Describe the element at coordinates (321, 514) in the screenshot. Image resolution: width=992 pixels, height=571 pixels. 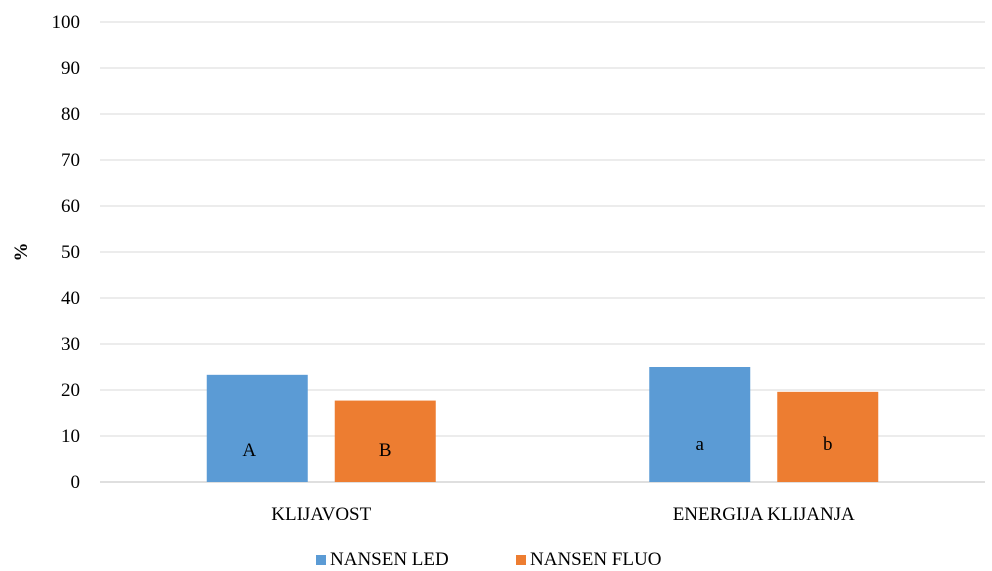
I see `x-category-label: KLIJAVOST` at that location.